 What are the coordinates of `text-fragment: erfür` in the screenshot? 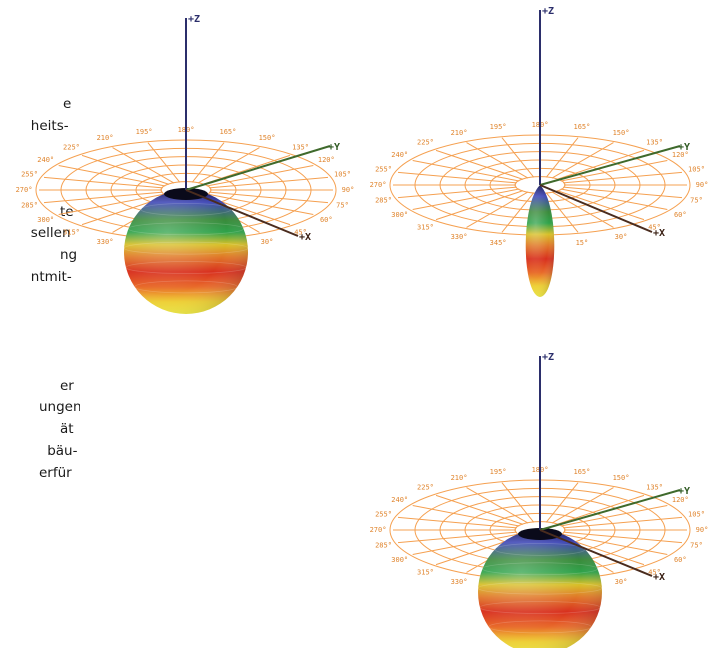 It's located at (55, 473).